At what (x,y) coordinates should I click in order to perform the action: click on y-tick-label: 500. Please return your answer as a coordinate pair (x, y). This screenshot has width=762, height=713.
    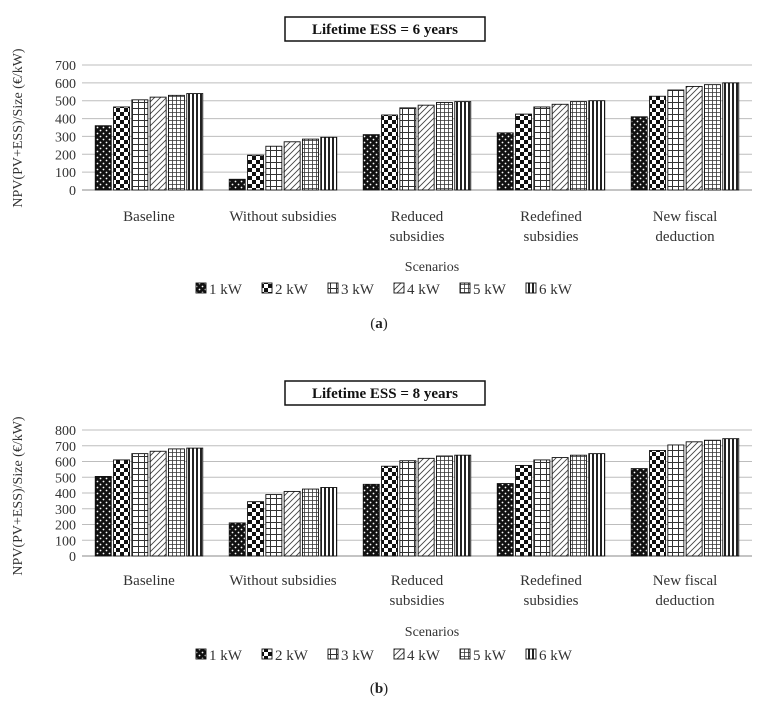
    Looking at the image, I should click on (65, 478).